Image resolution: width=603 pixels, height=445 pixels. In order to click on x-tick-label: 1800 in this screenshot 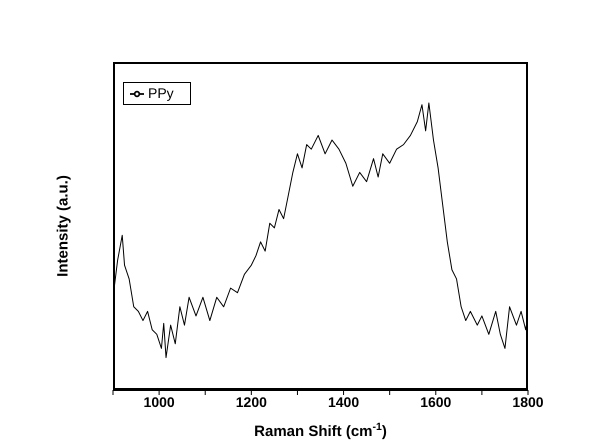, I will do `click(528, 402)`.